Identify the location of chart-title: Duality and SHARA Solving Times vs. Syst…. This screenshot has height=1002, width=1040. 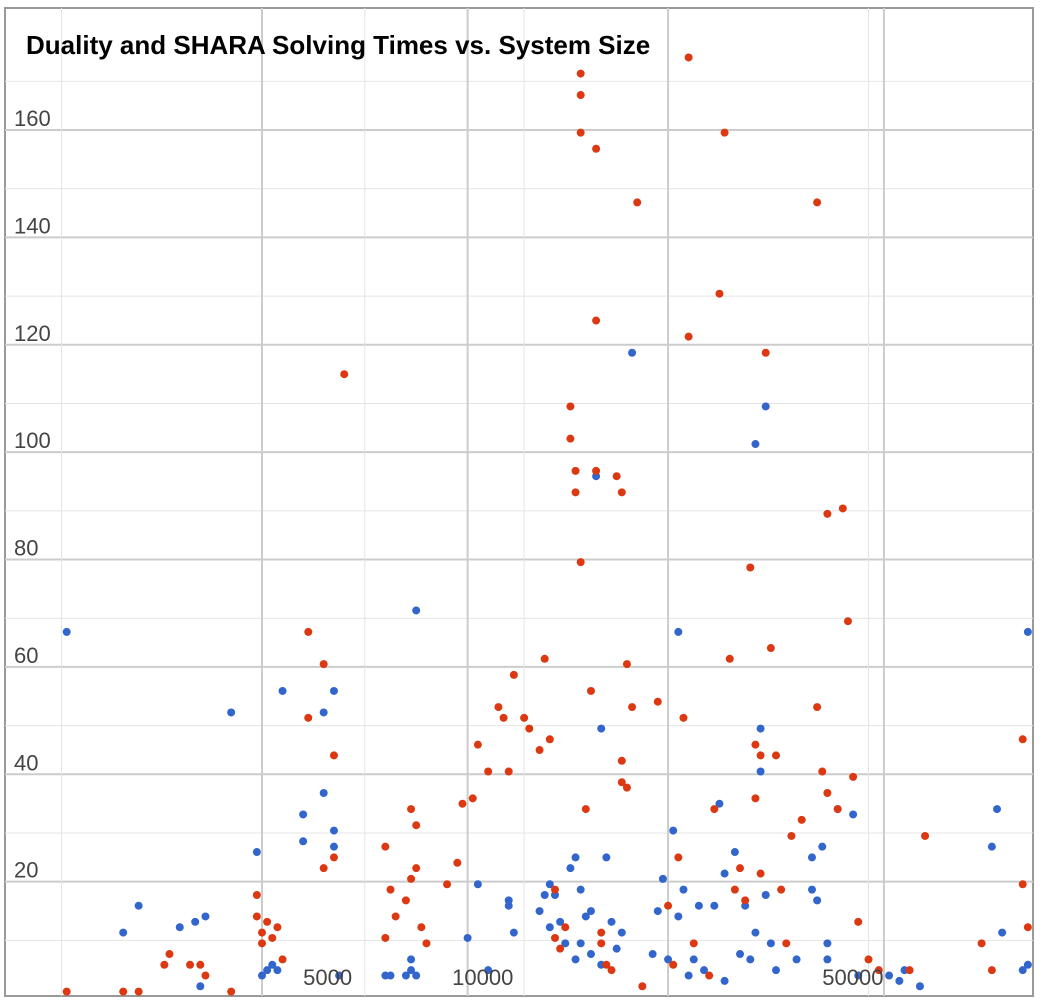
(338, 45).